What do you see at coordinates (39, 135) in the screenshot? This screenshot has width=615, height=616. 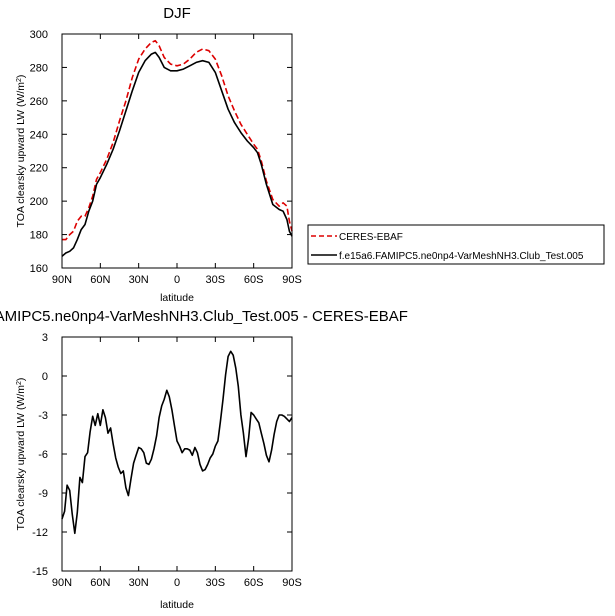 I see `top-y-tick-label: 240` at bounding box center [39, 135].